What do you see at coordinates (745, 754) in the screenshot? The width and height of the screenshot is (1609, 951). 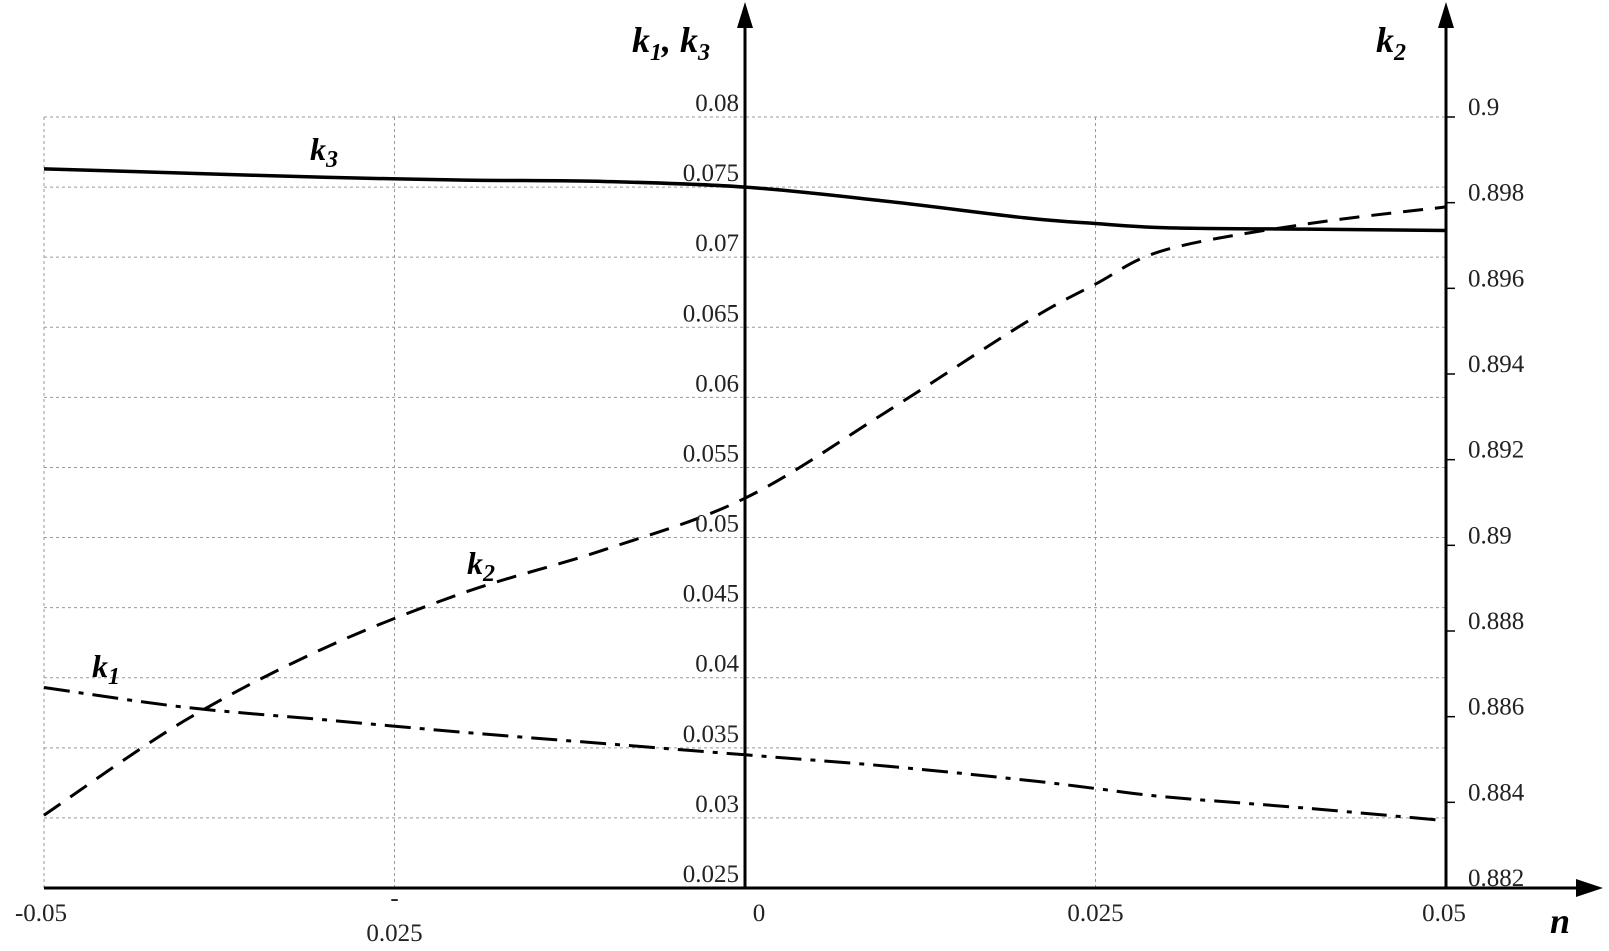 I see `series-line-k1` at bounding box center [745, 754].